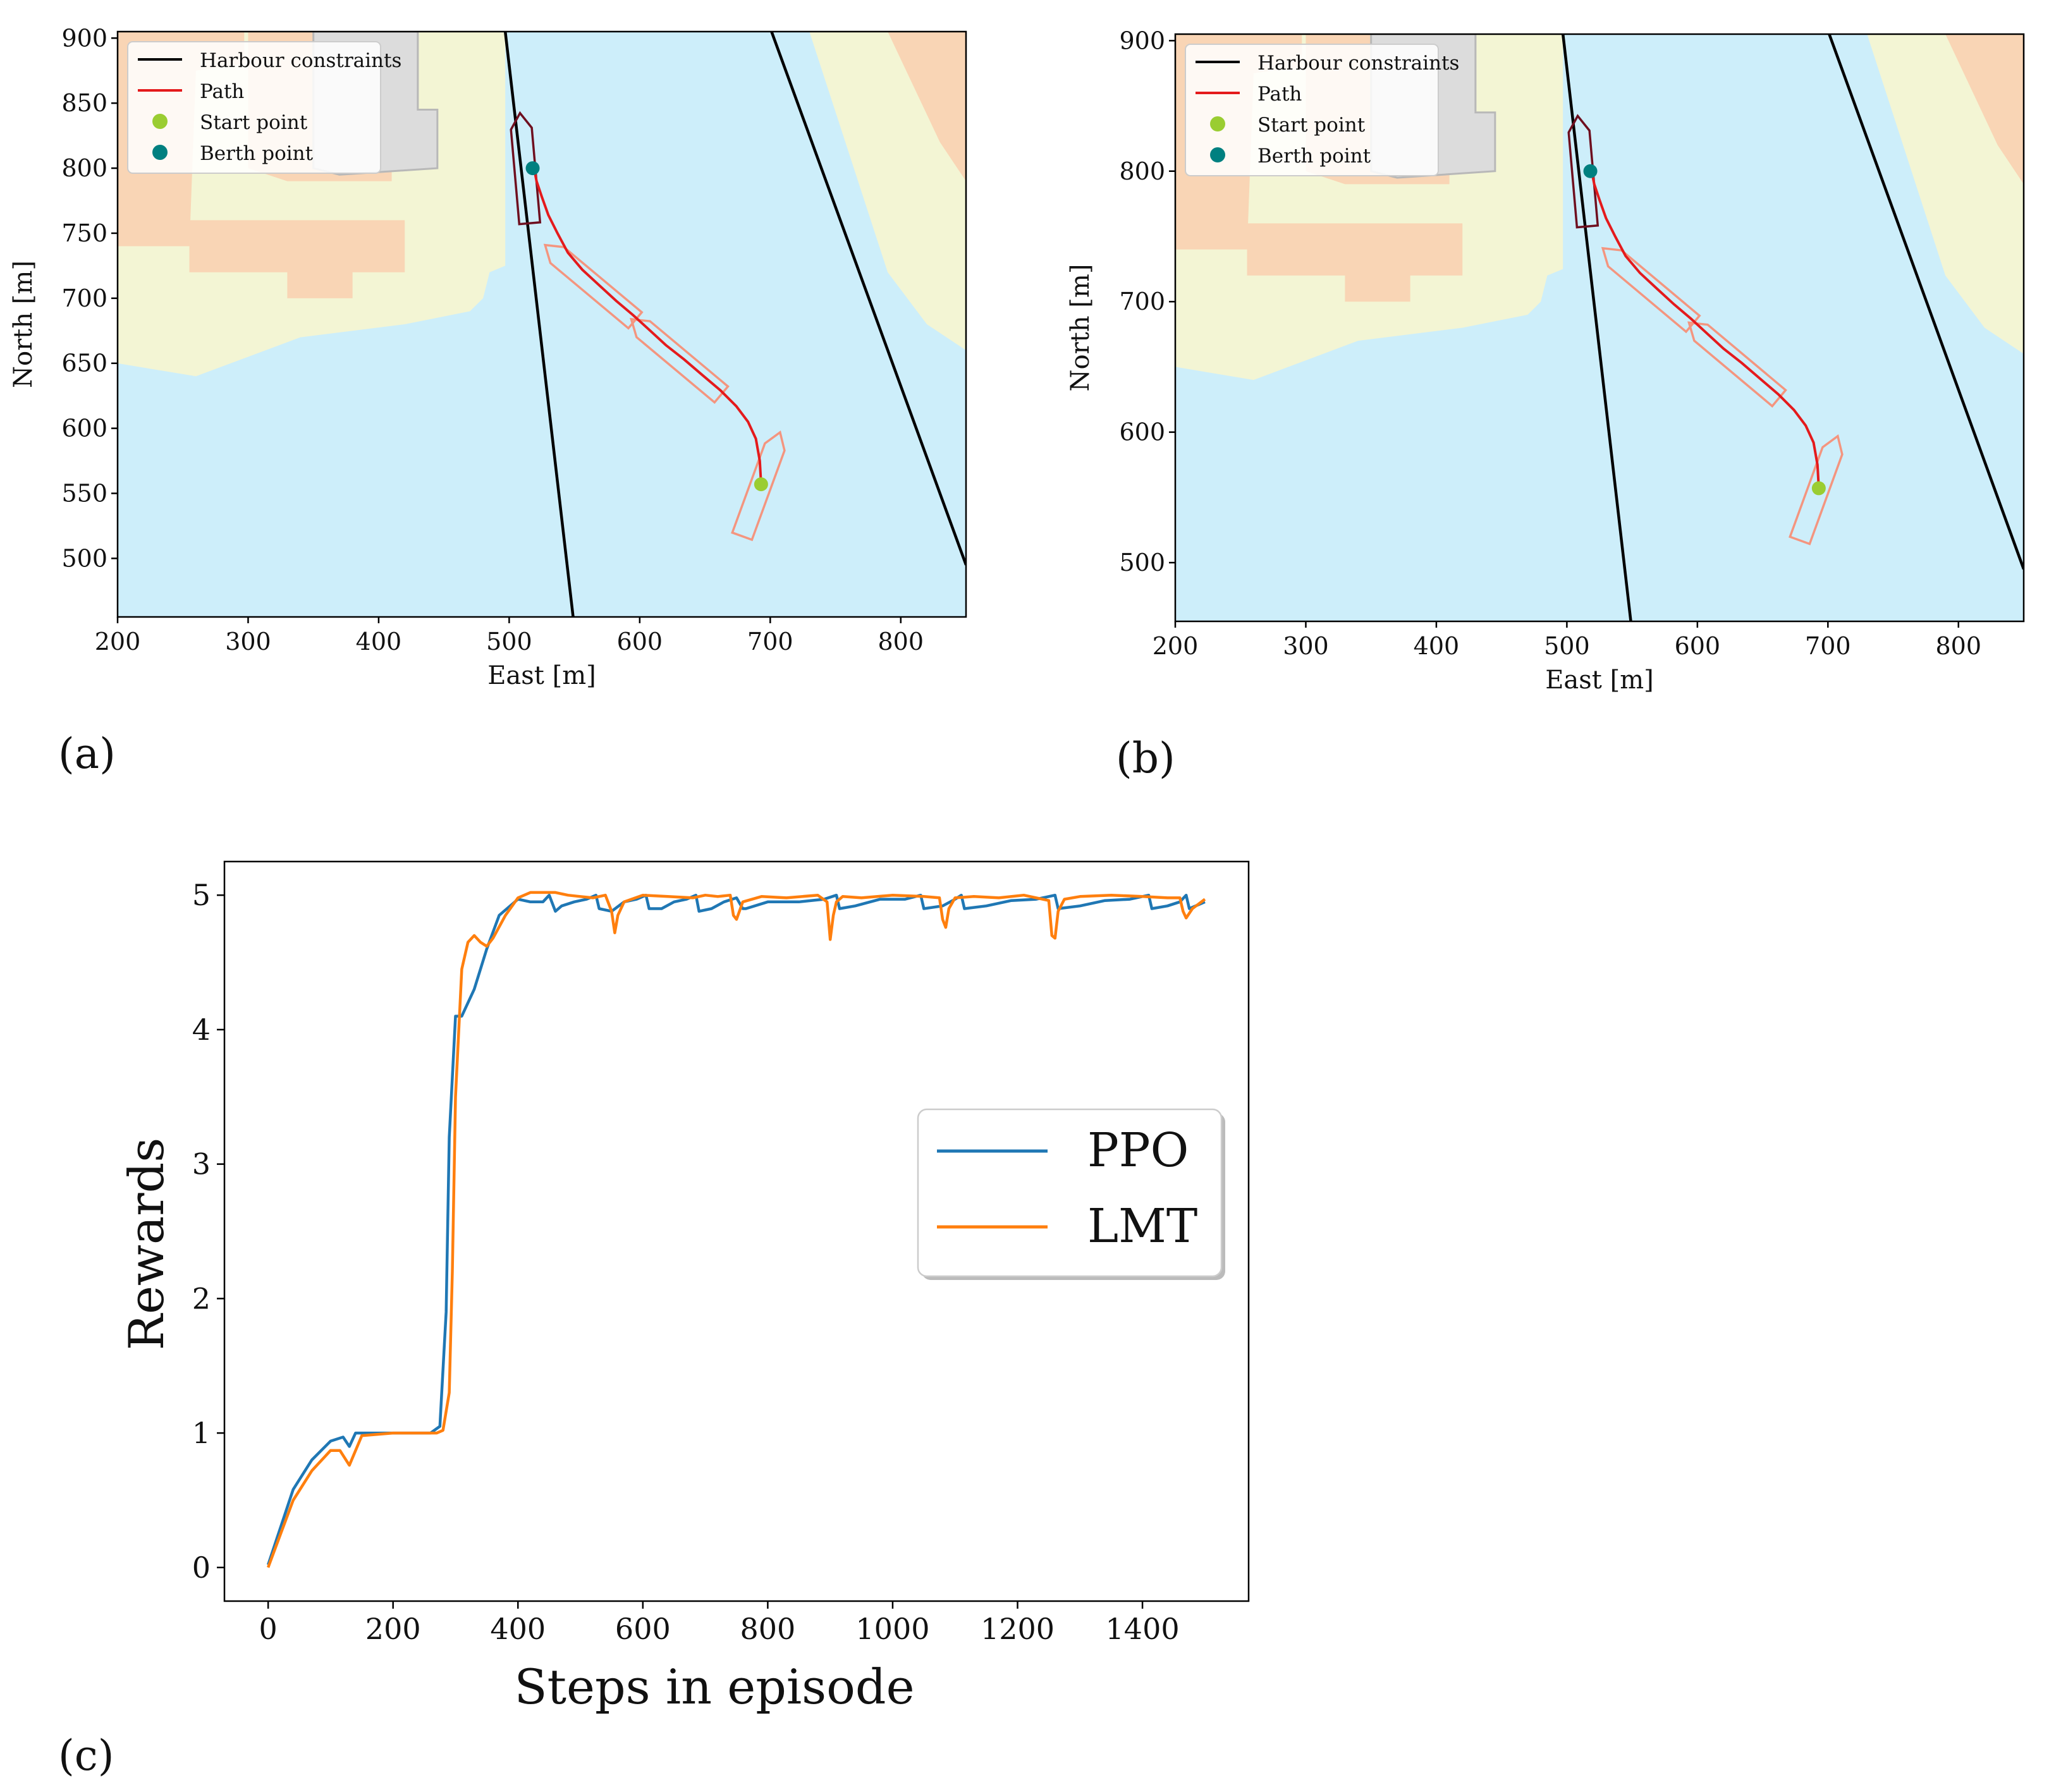  Describe the element at coordinates (201, 1030) in the screenshot. I see `y-tick-label: 4` at that location.